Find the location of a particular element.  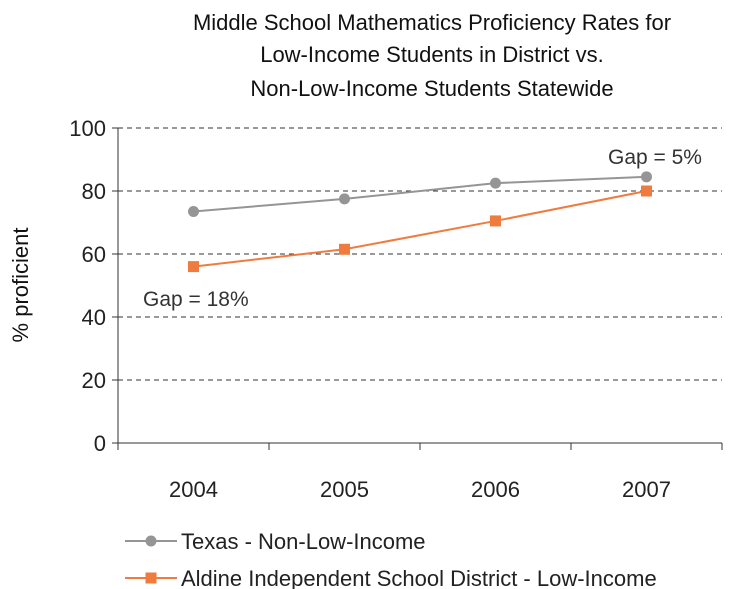

y-tick-label-100: 100 is located at coordinates (87, 128).